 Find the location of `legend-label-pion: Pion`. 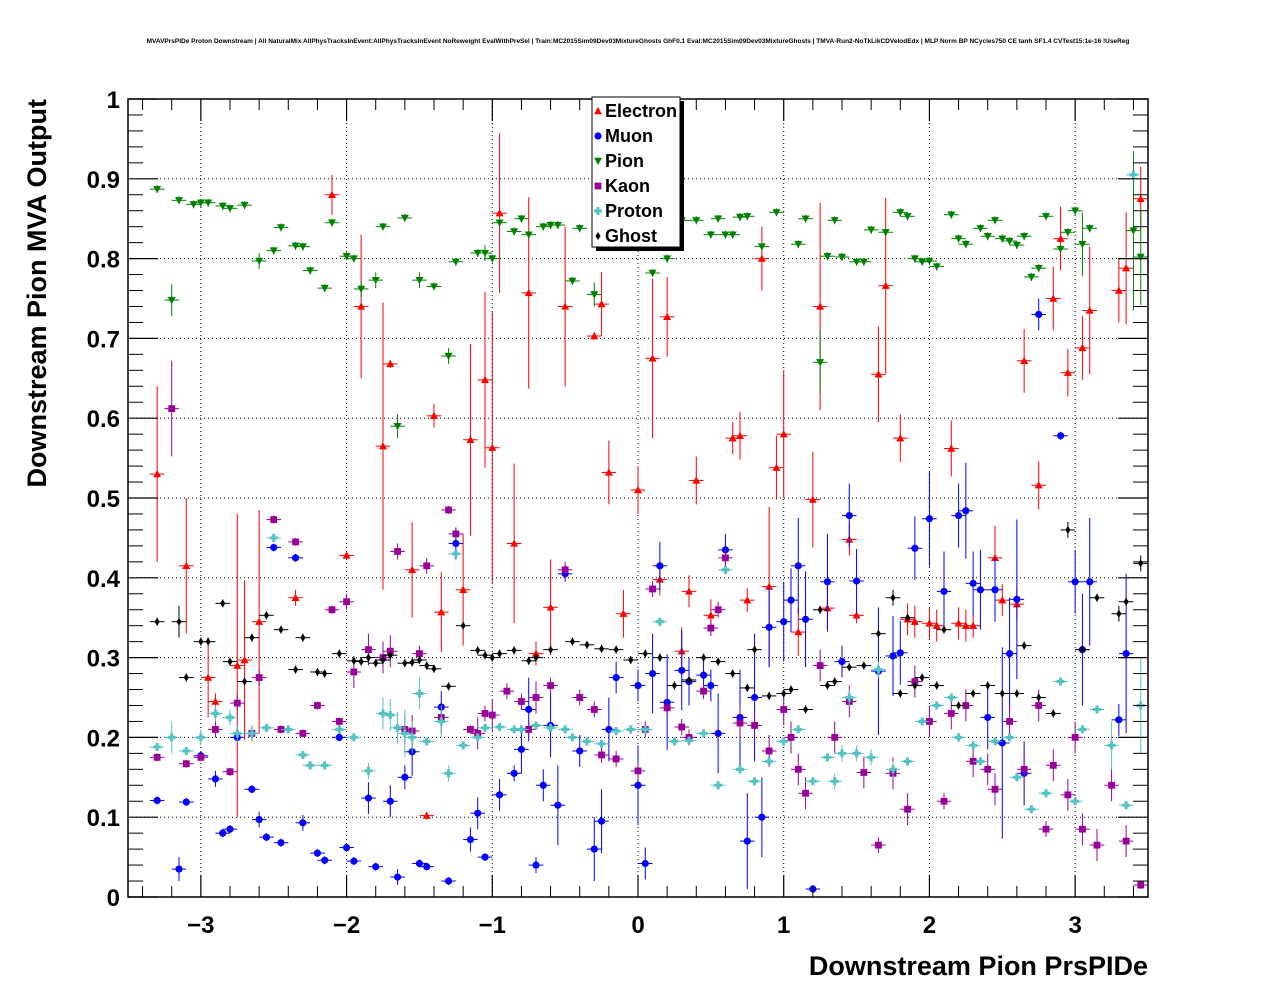

legend-label-pion: Pion is located at coordinates (624, 161).